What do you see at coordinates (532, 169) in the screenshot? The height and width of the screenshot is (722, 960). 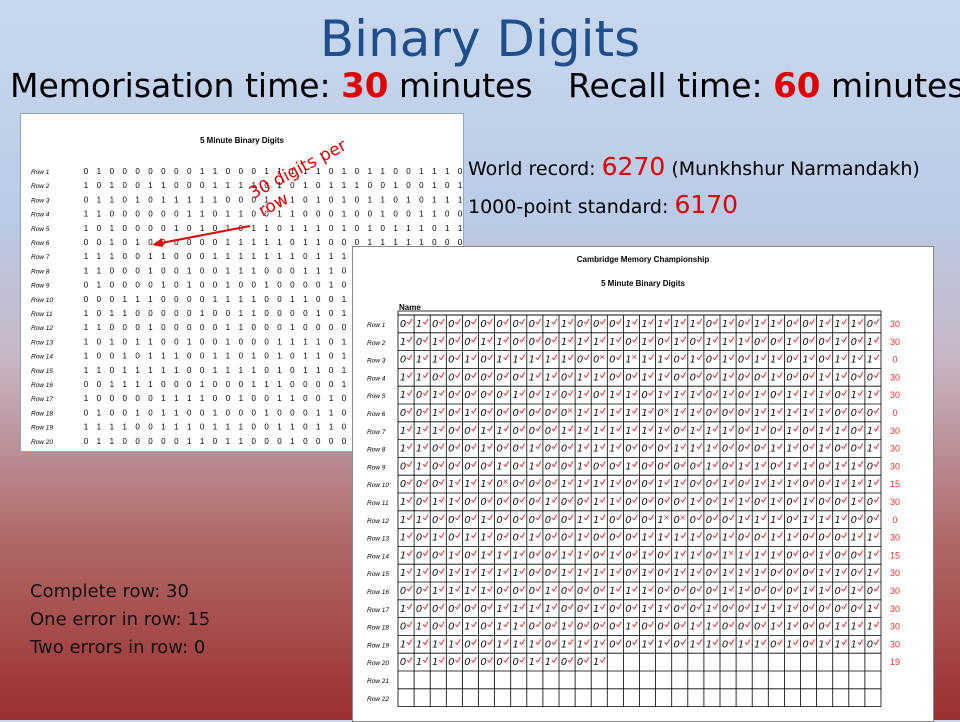 I see `world-record-label: World record:` at bounding box center [532, 169].